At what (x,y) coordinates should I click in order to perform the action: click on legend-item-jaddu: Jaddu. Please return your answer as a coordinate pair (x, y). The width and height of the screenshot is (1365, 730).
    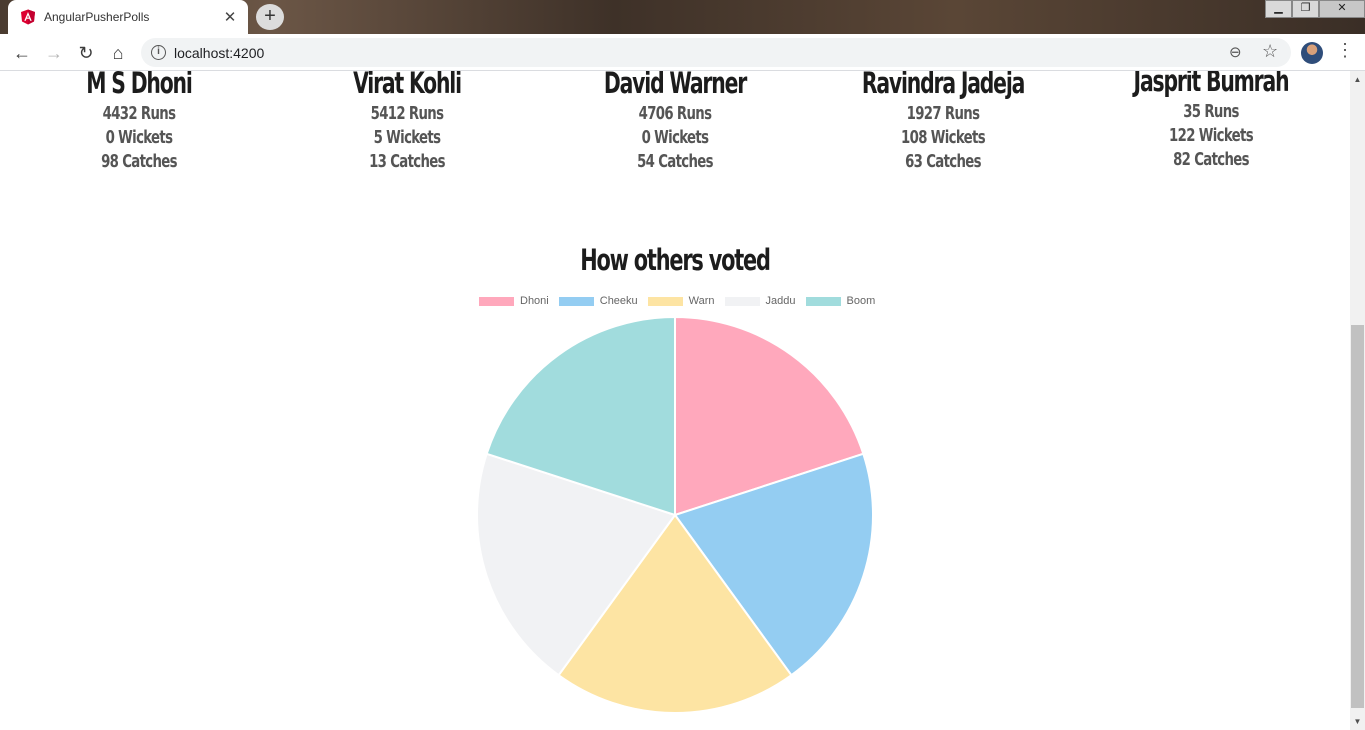
    Looking at the image, I should click on (760, 301).